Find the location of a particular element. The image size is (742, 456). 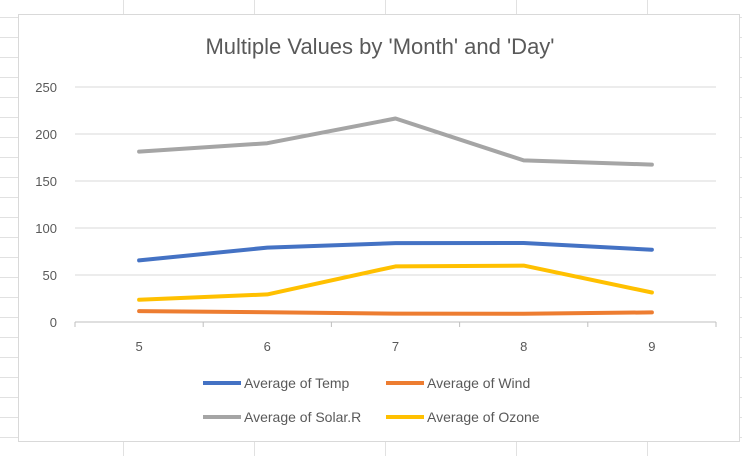

y-tick-label: 50 is located at coordinates (50, 275).